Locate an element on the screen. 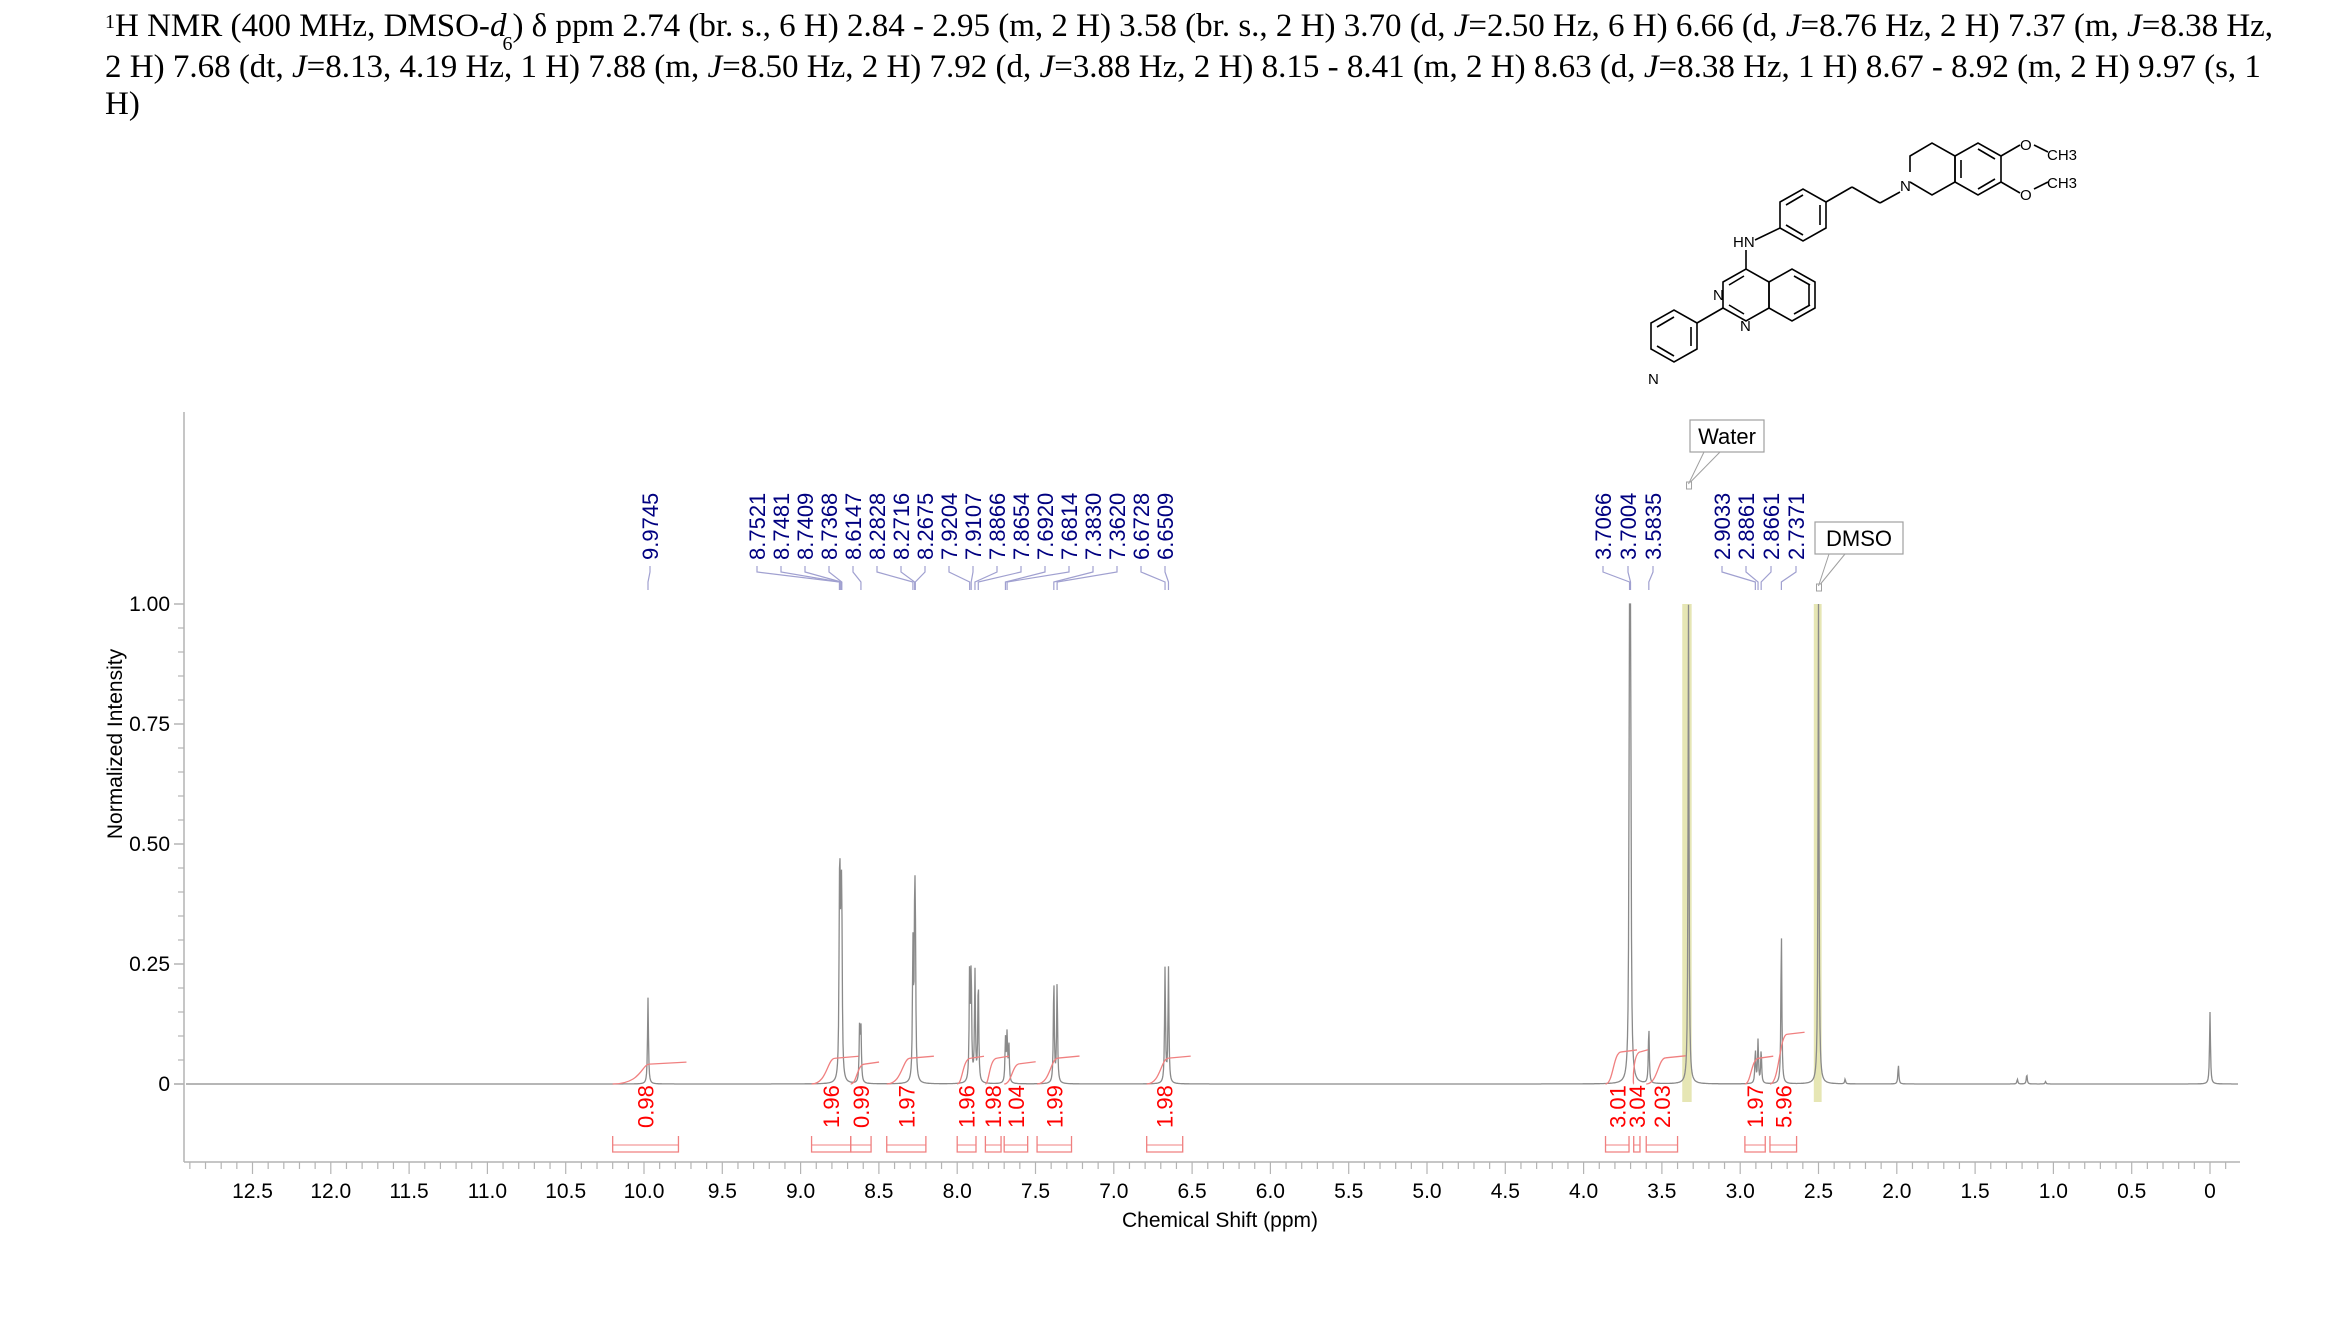 This screenshot has width=2339, height=1327. peak-label: 7.6814 is located at coordinates (1044, 541).